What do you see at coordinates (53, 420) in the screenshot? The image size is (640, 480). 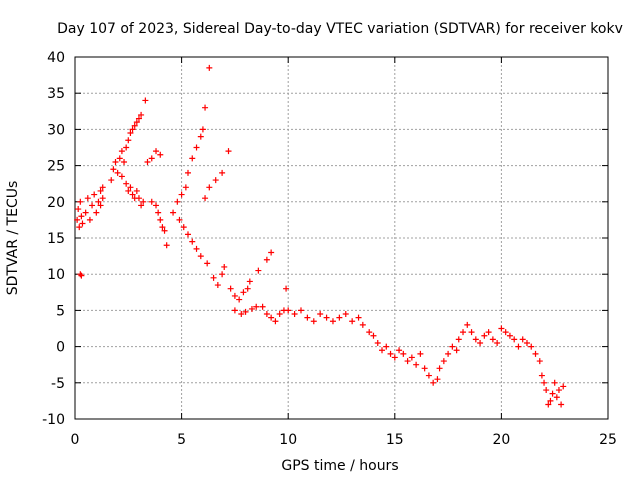 I see `y-tick-label: -10` at bounding box center [53, 420].